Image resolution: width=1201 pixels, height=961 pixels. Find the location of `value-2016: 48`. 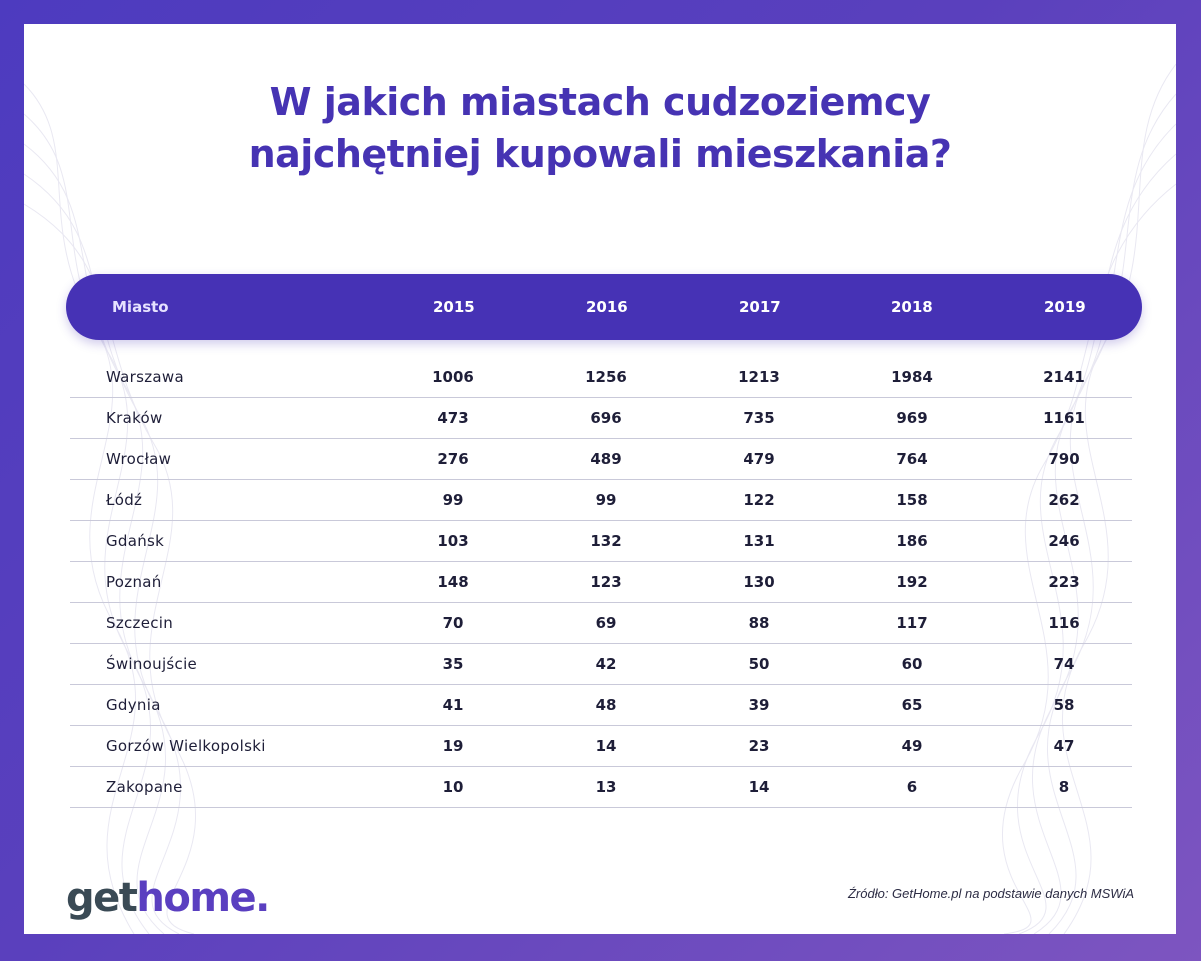

value-2016: 48 is located at coordinates (606, 705).